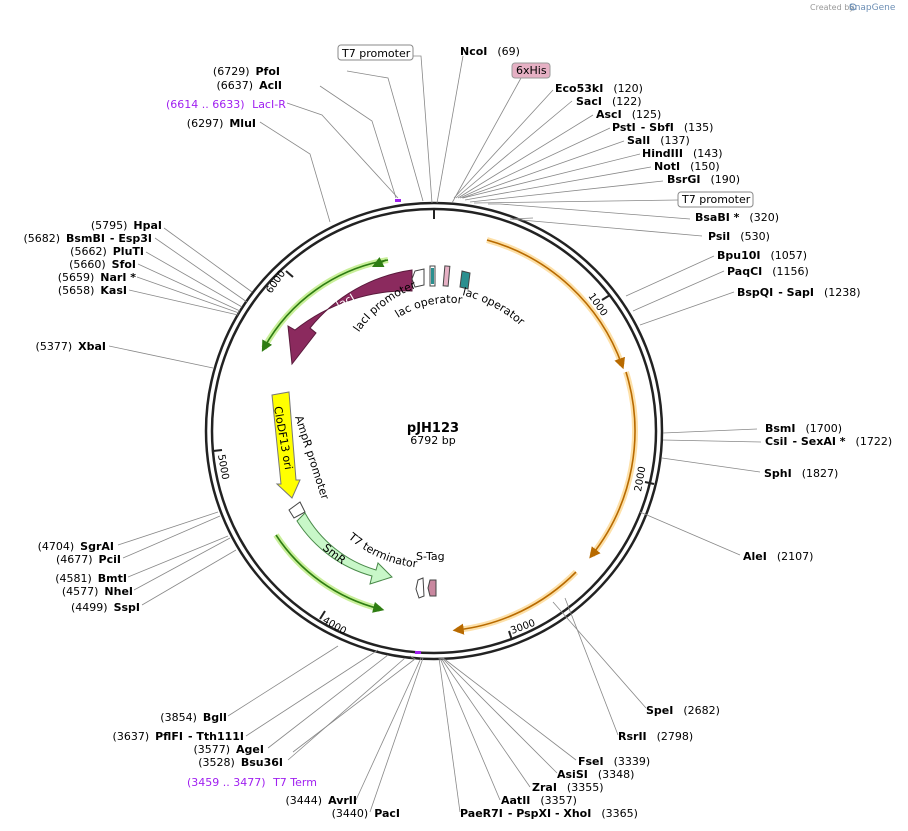 The width and height of the screenshot is (908, 831). What do you see at coordinates (240, 762) in the screenshot?
I see `site-label-bsu36i: (3528) Bsu36I` at bounding box center [240, 762].